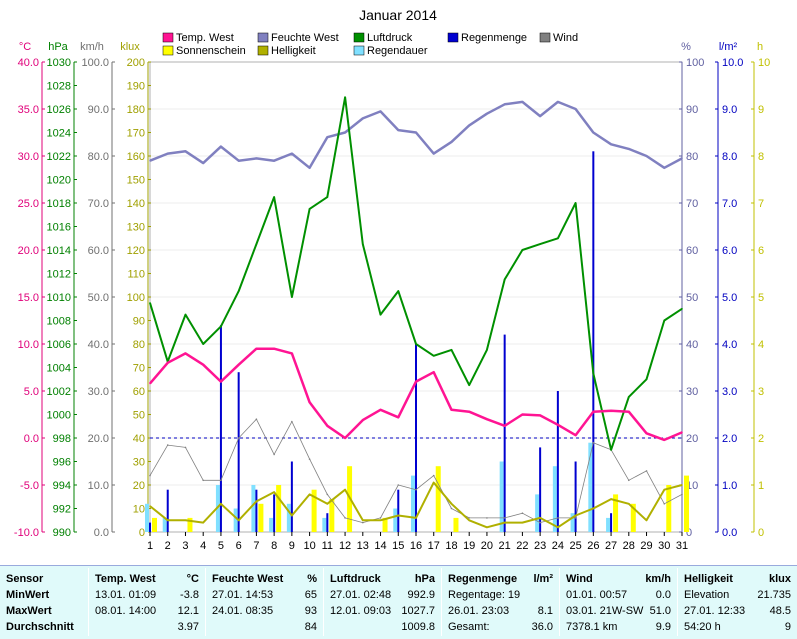 The width and height of the screenshot is (797, 639). What do you see at coordinates (484, 595) in the screenshot?
I see `rain-days: Regentage: 19` at bounding box center [484, 595].